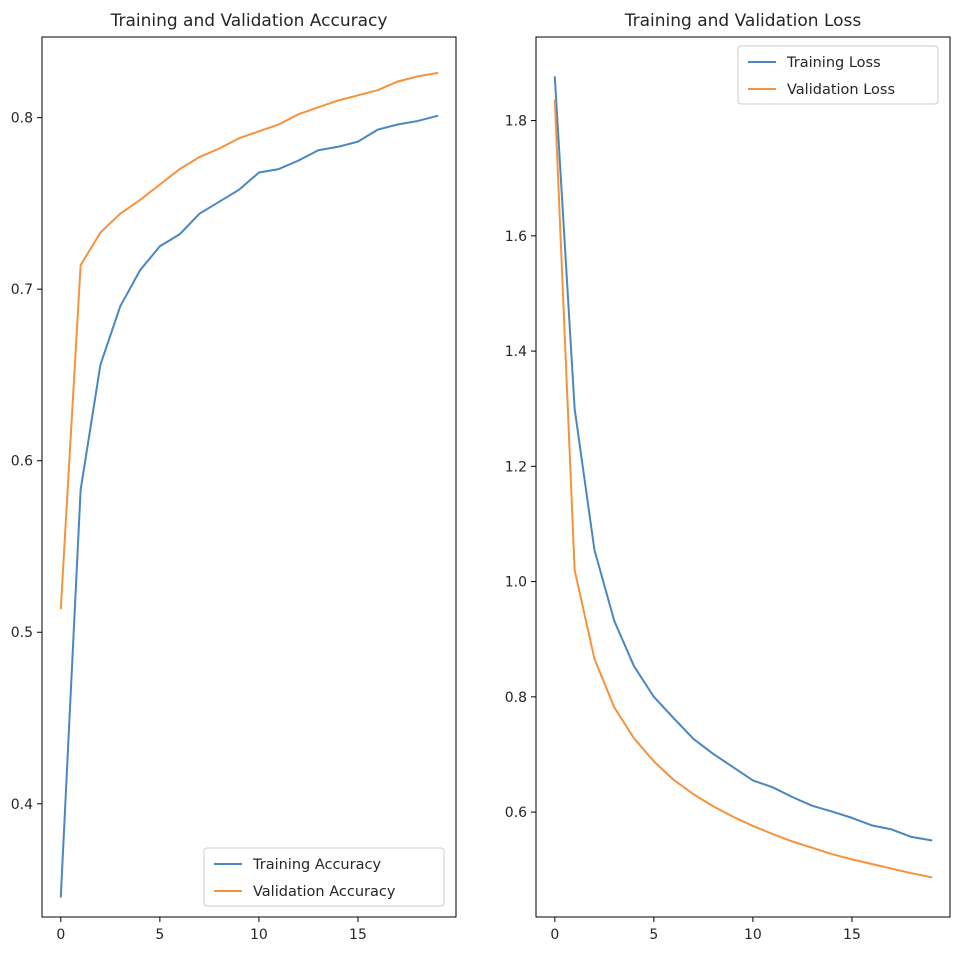  What do you see at coordinates (516, 237) in the screenshot?
I see `y-tick-label: 1.6` at bounding box center [516, 237].